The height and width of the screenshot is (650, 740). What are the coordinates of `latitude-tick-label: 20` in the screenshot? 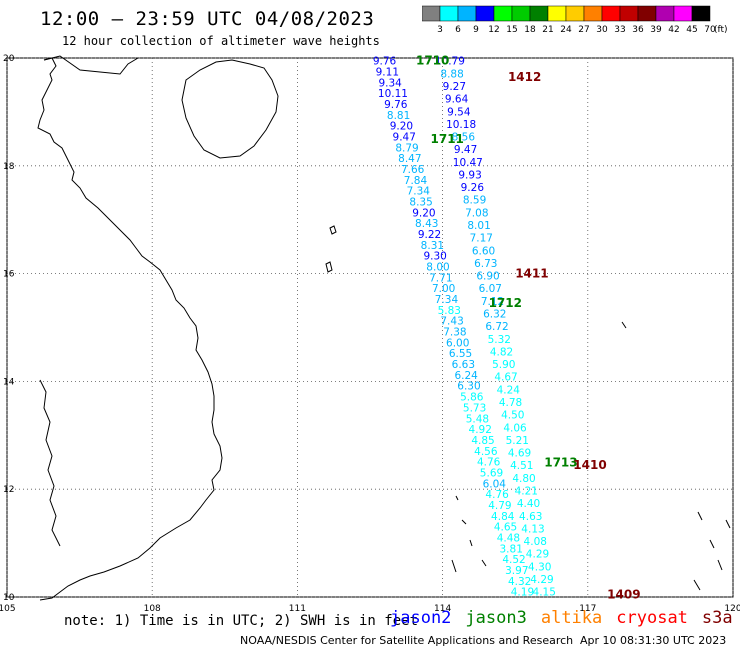 It's located at (9, 59).